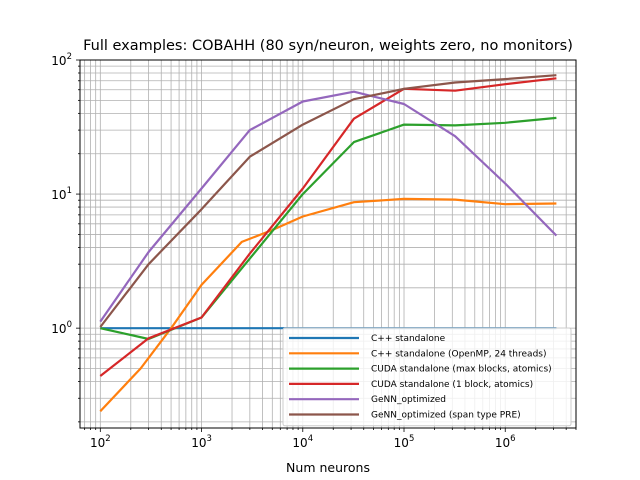 The width and height of the screenshot is (640, 480). Describe the element at coordinates (69, 191) in the screenshot. I see `y-tick-label-exponent: 1` at that location.